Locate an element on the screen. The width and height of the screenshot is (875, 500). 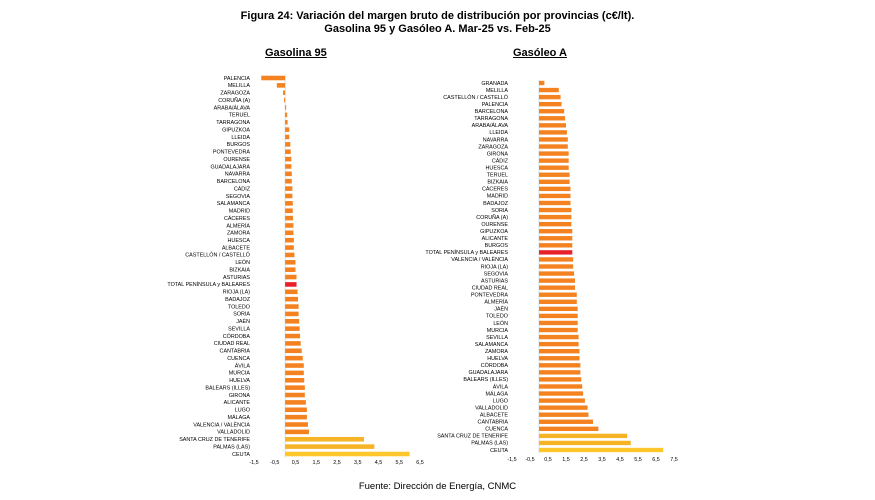
chart2-category-label: LUGO is located at coordinates (500, 401).